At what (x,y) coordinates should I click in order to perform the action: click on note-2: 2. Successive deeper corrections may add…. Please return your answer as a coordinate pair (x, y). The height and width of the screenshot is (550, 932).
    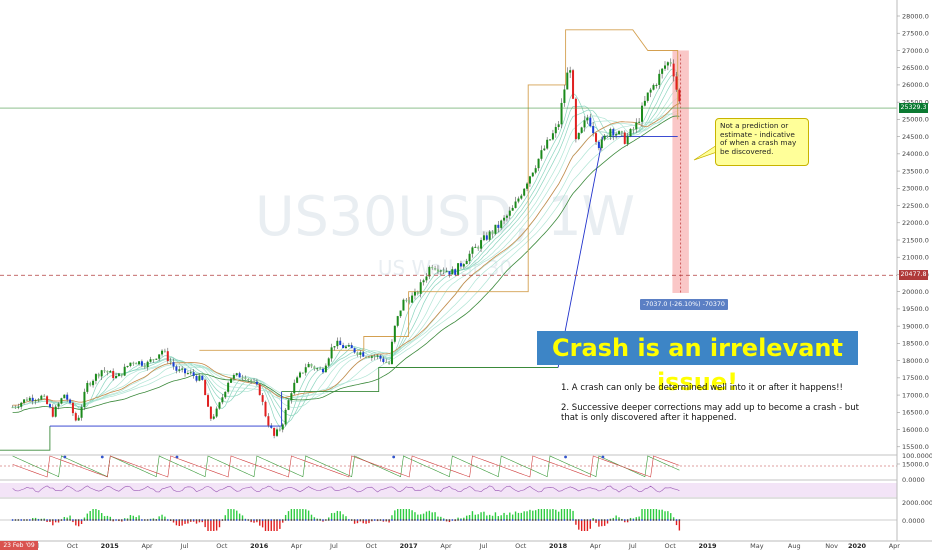
    Looking at the image, I should click on (710, 413).